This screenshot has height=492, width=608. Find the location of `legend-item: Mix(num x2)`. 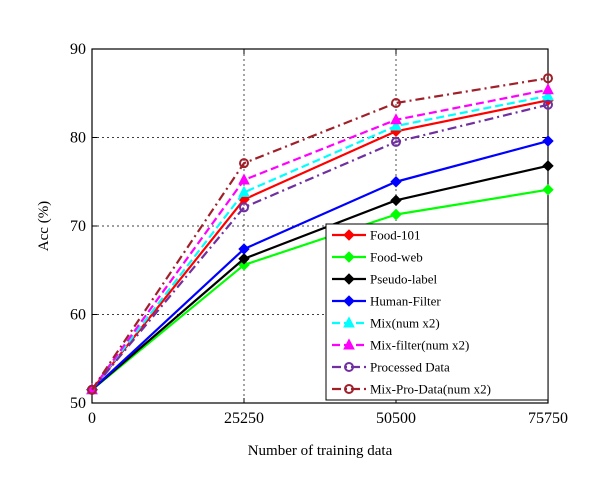

legend-item: Mix(num x2) is located at coordinates (386, 323).